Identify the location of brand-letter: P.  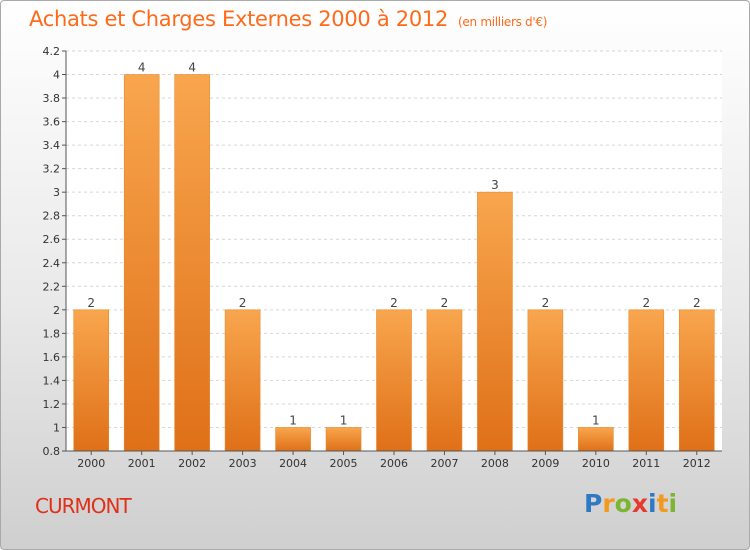
(593, 503).